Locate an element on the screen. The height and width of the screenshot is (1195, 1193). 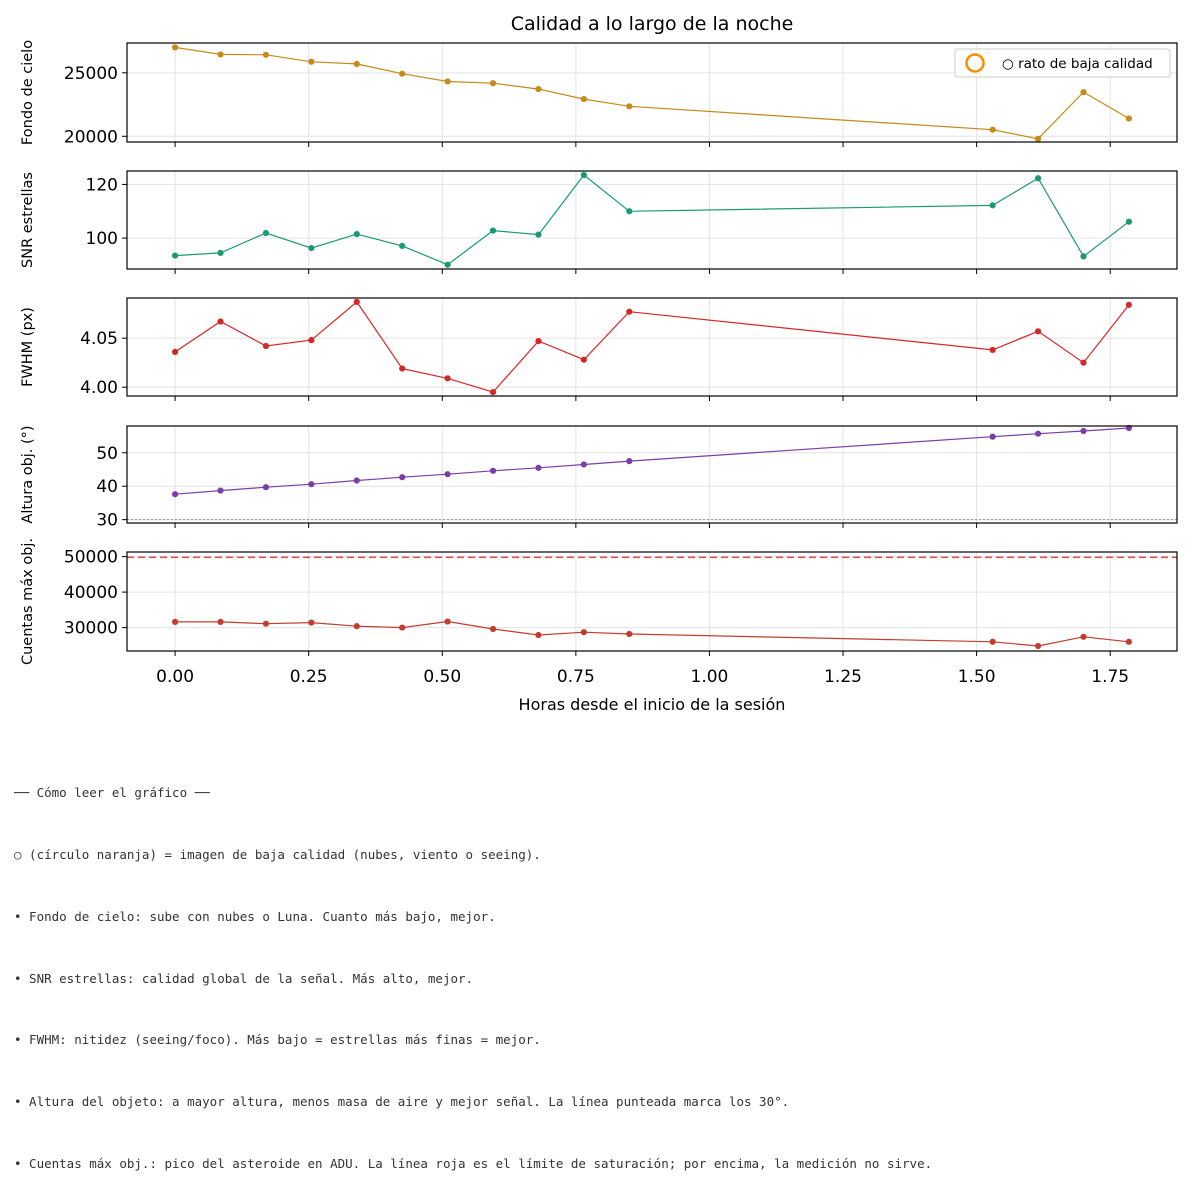
y-tick-label: 50 is located at coordinates (107, 454).